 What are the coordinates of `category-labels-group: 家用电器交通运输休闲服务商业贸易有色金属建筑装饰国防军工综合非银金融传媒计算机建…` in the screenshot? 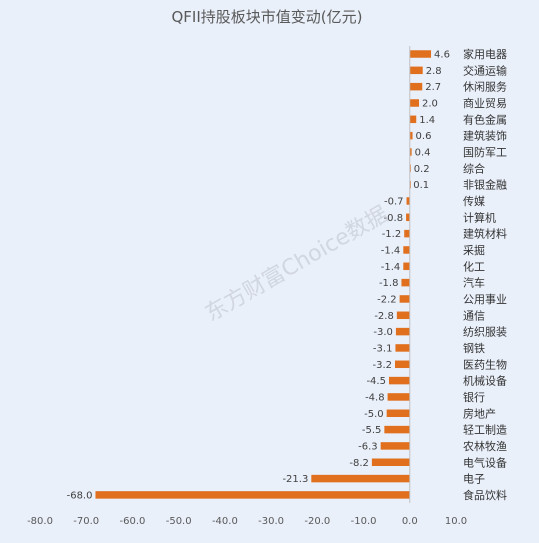 It's located at (485, 274).